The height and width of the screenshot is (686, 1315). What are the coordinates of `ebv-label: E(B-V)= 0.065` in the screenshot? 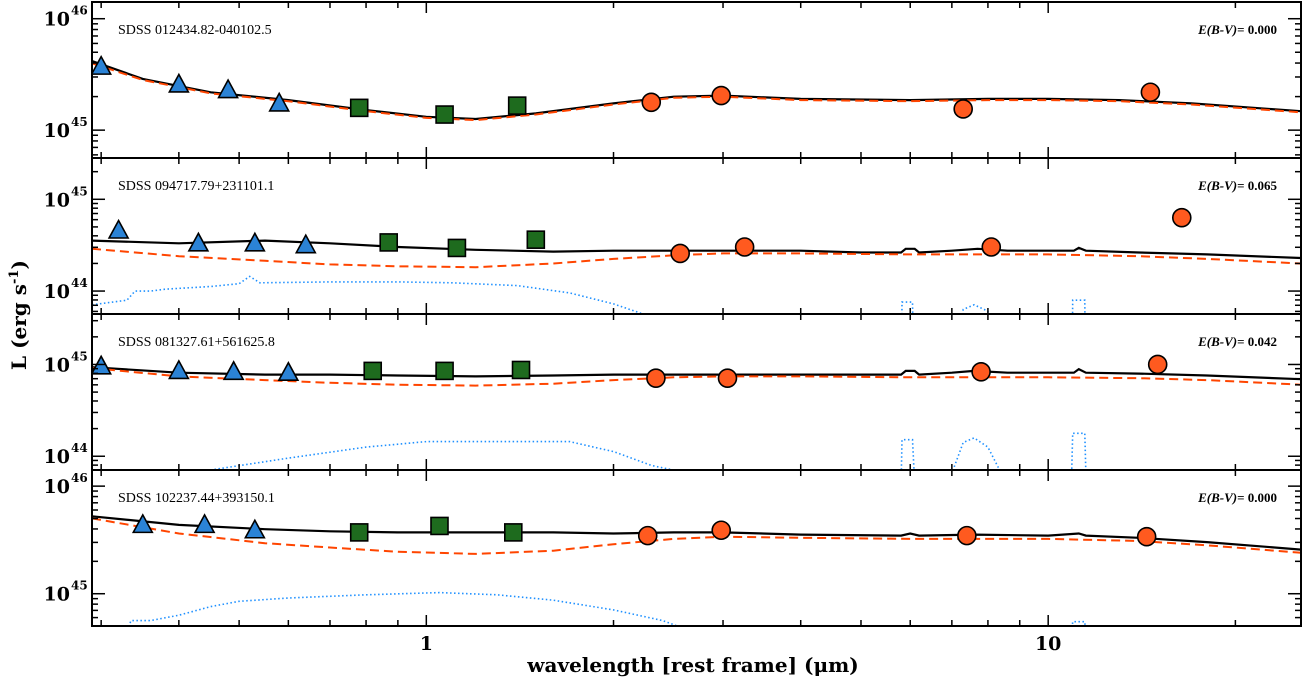 It's located at (1237, 185).